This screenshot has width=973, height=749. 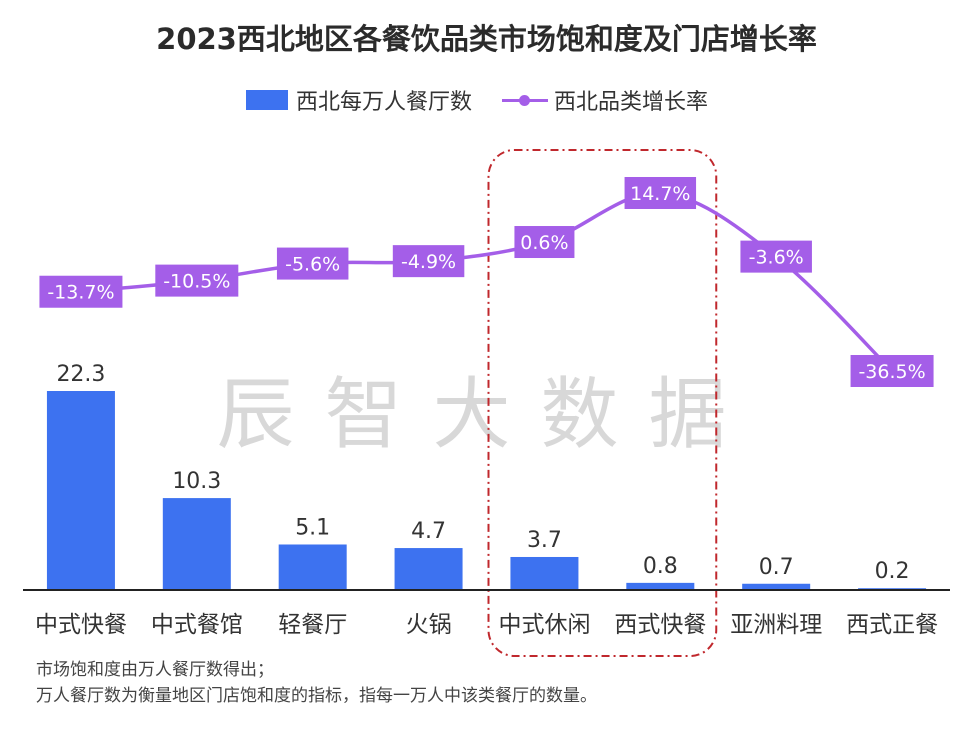 What do you see at coordinates (892, 571) in the screenshot?
I see `bar-value-label: 0.2` at bounding box center [892, 571].